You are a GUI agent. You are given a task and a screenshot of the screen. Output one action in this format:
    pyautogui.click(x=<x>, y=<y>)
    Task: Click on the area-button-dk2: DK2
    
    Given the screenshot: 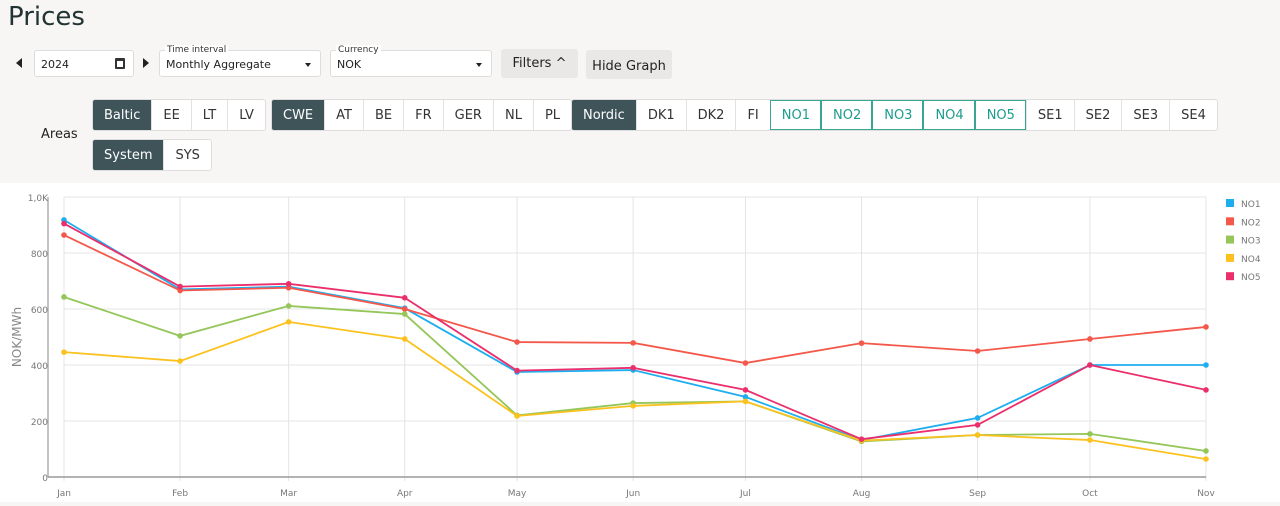 What is the action you would take?
    pyautogui.click(x=710, y=115)
    